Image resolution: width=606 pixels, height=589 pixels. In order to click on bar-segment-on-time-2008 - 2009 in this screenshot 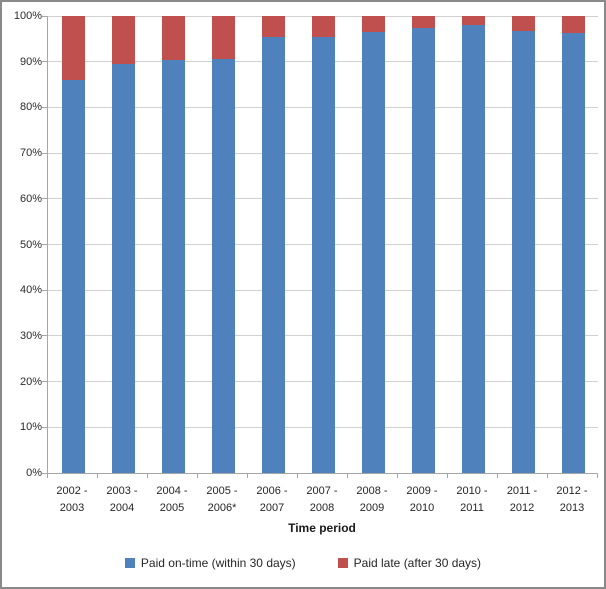, I will do `click(373, 252)`.